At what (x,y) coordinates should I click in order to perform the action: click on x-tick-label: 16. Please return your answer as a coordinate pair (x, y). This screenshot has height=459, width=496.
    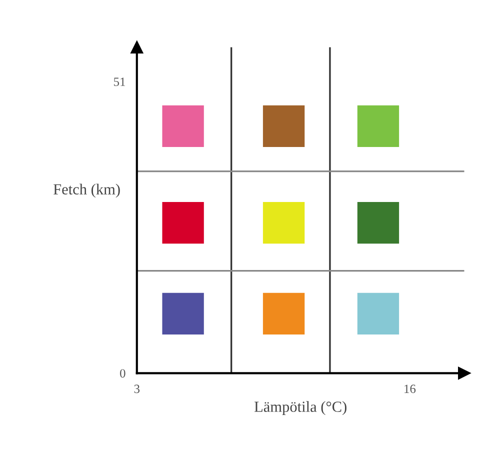
    Looking at the image, I should click on (410, 389).